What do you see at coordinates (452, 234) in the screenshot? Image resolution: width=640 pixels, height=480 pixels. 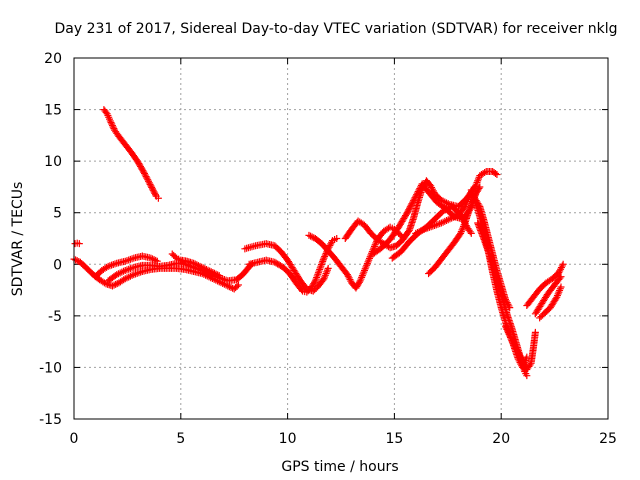 I see `series-seg-k` at bounding box center [452, 234].